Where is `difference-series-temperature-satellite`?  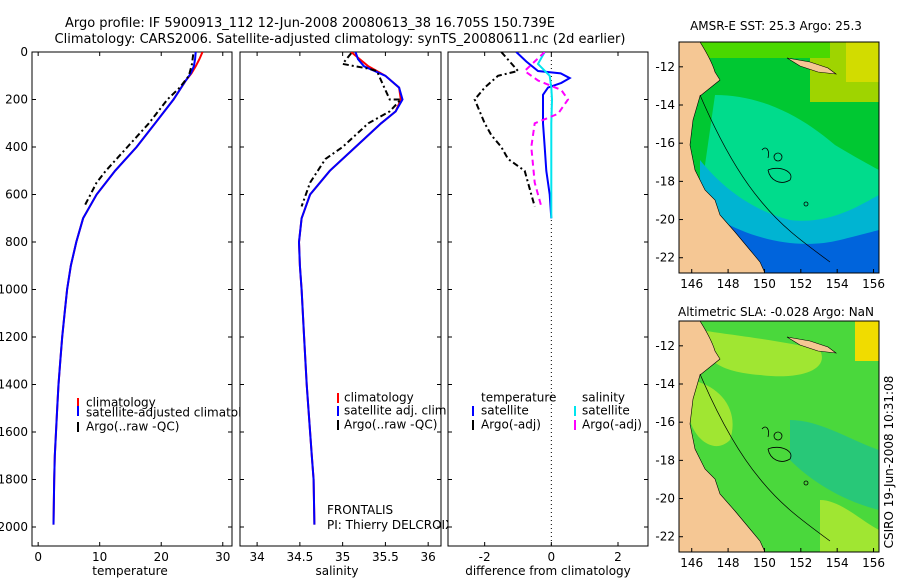 difference-series-temperature-satellite is located at coordinates (543, 135).